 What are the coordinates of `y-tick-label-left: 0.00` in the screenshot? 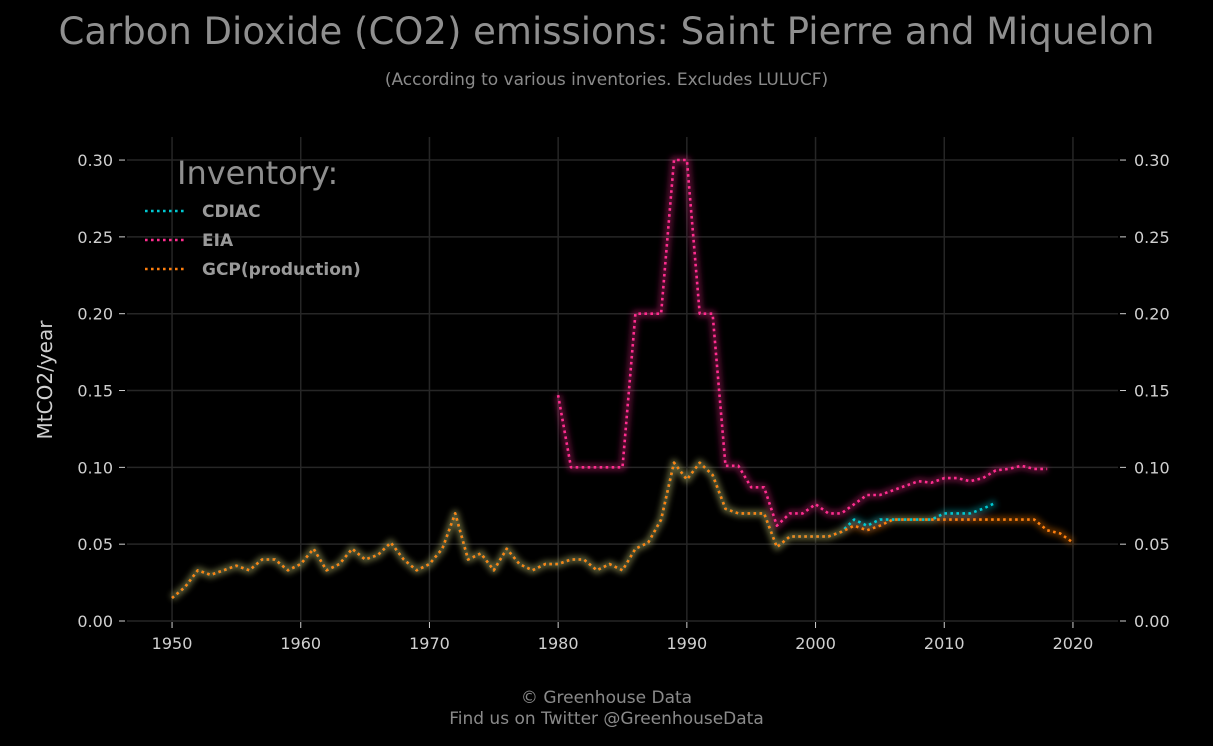 It's located at (95, 621).